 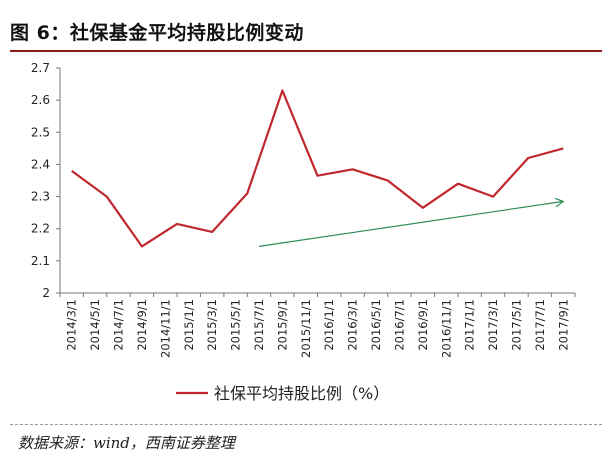 I want to click on y-tick-label: 2.6, so click(x=40, y=100).